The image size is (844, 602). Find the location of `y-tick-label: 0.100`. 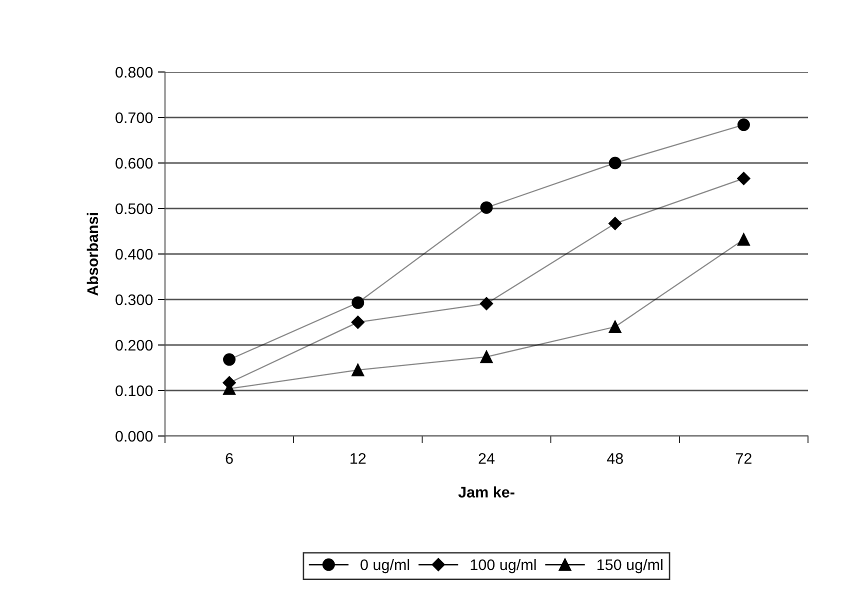

y-tick-label: 0.100 is located at coordinates (134, 390).